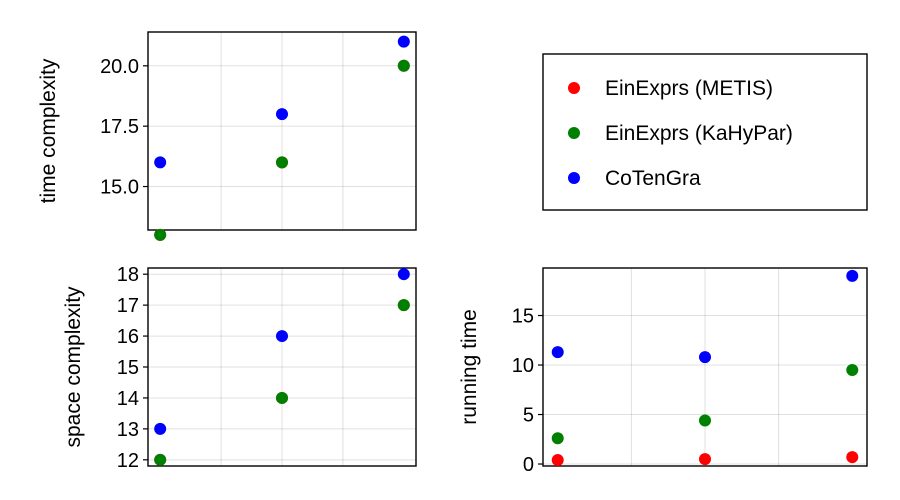  What do you see at coordinates (119, 188) in the screenshot?
I see `y-tick-label: 15.0` at bounding box center [119, 188].